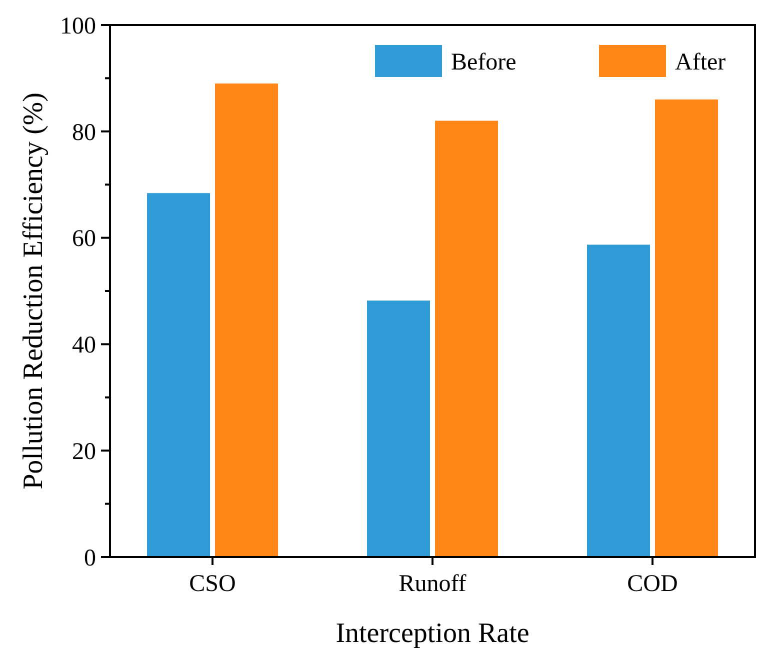 The image size is (763, 652). I want to click on y-tick-label: 40, so click(84, 345).